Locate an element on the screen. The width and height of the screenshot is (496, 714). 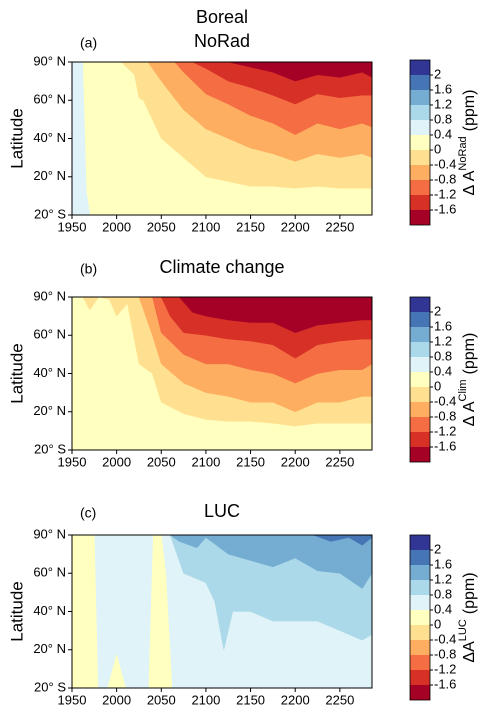
colorbar-label: Δ ANoRad (ppm) is located at coordinates (467, 143).